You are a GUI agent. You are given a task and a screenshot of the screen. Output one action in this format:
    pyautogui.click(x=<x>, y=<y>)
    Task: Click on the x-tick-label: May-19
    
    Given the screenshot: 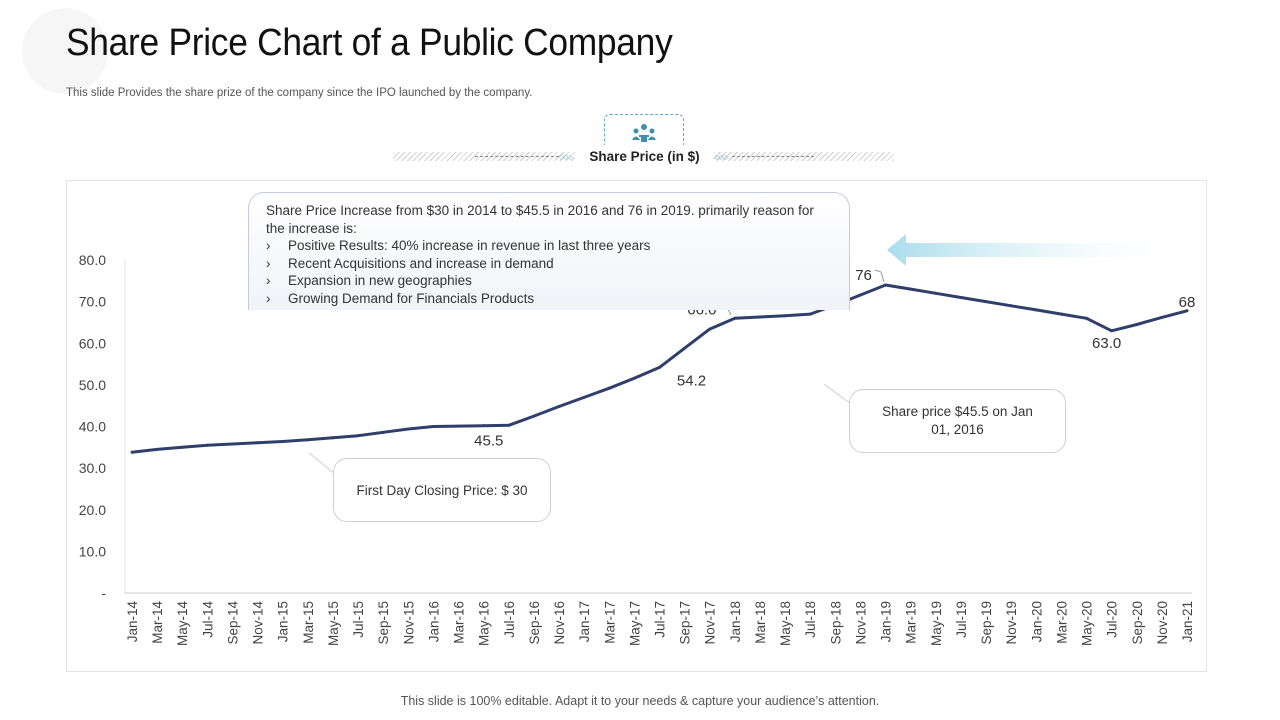 What is the action you would take?
    pyautogui.click(x=936, y=623)
    